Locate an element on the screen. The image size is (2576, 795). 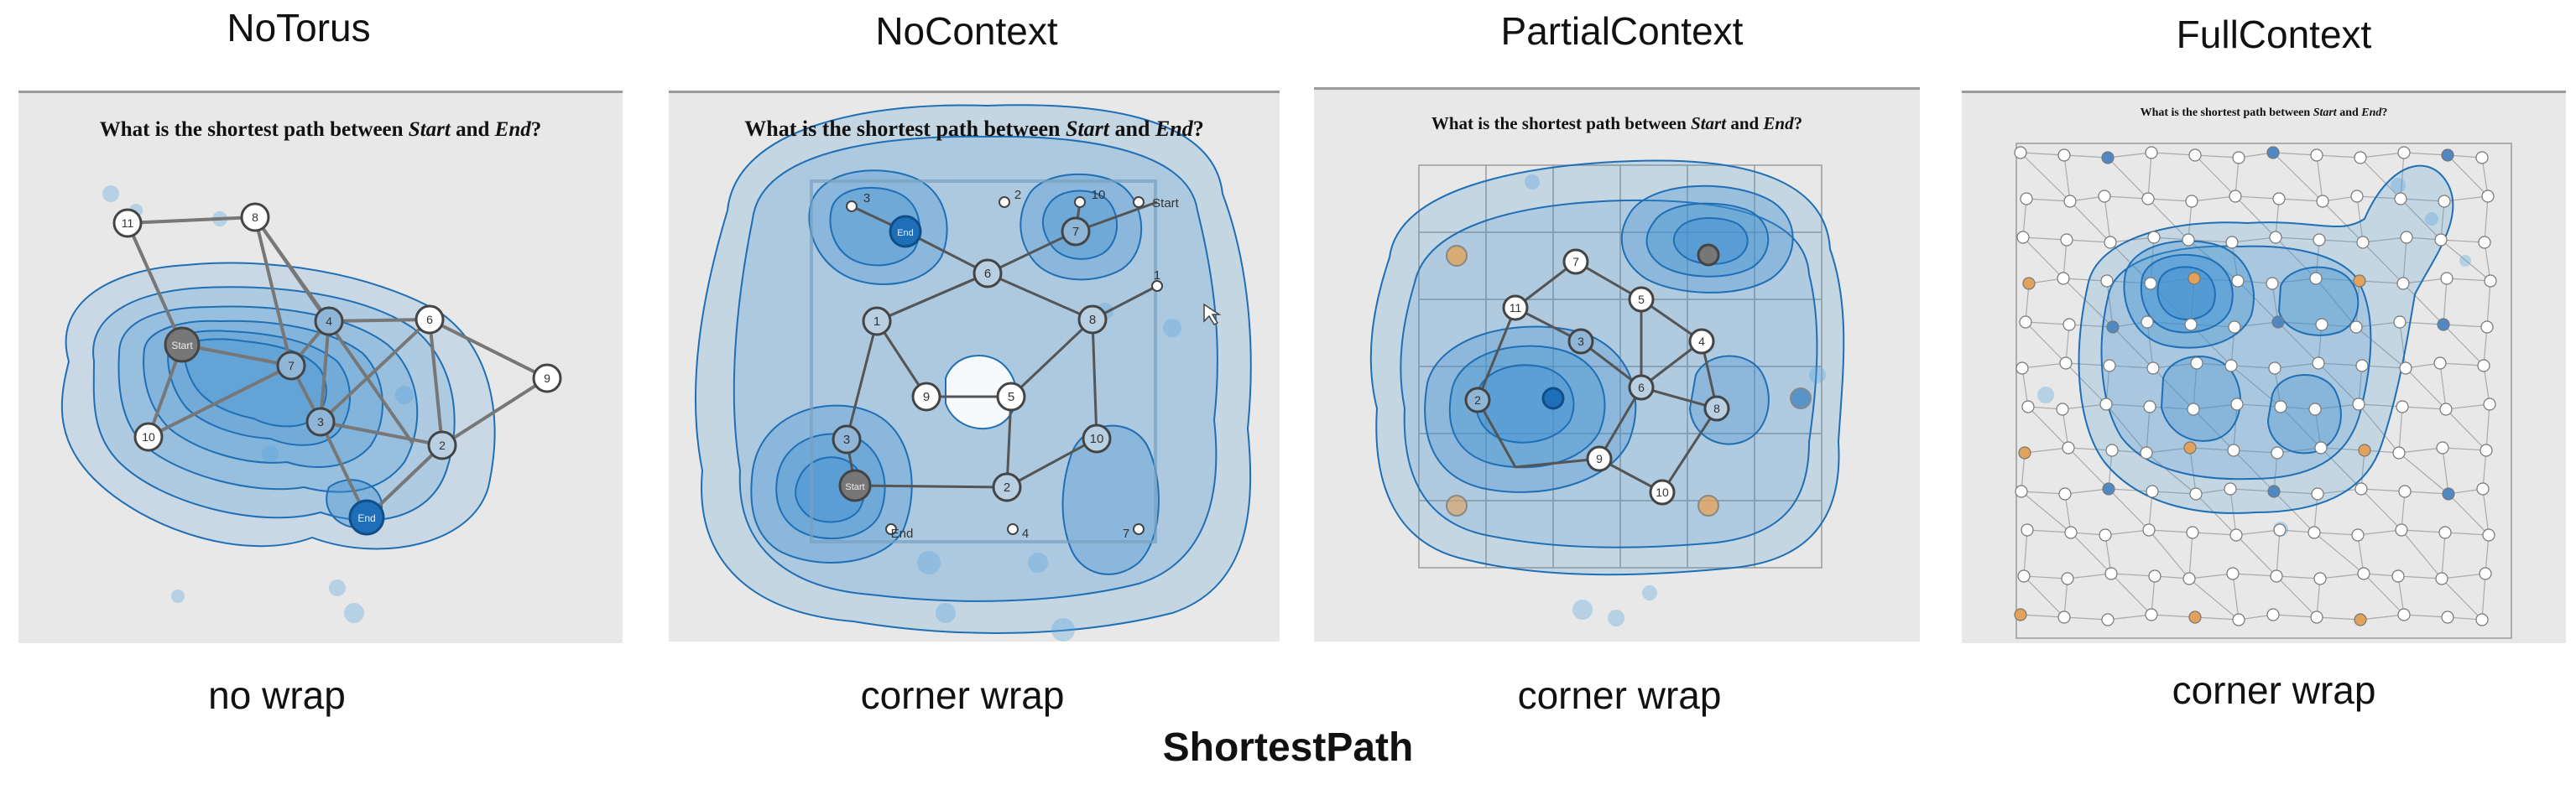
graph-node: 9 is located at coordinates (547, 378).